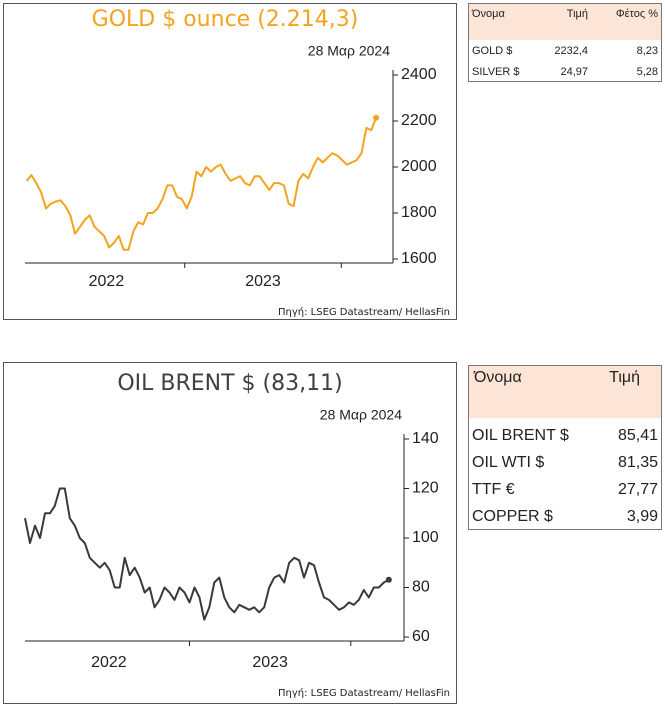 The height and width of the screenshot is (706, 665). I want to click on chart-title: OIL BRENT $ (83,11), so click(229, 383).